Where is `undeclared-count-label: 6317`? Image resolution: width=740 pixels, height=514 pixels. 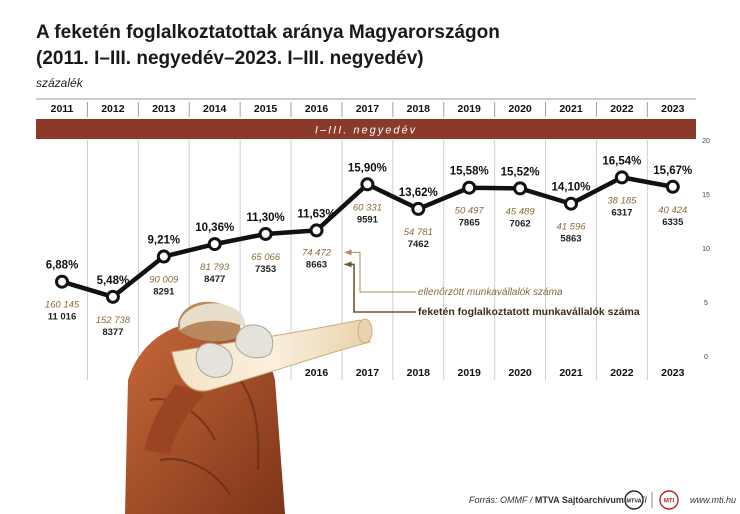
undeclared-count-label: 6317 is located at coordinates (621, 212).